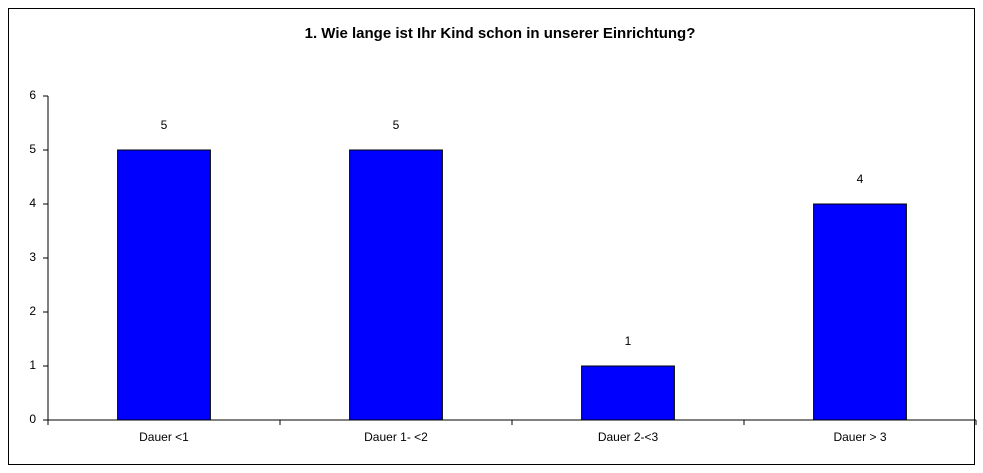 The image size is (983, 473). What do you see at coordinates (628, 341) in the screenshot?
I see `data-label: 1` at bounding box center [628, 341].